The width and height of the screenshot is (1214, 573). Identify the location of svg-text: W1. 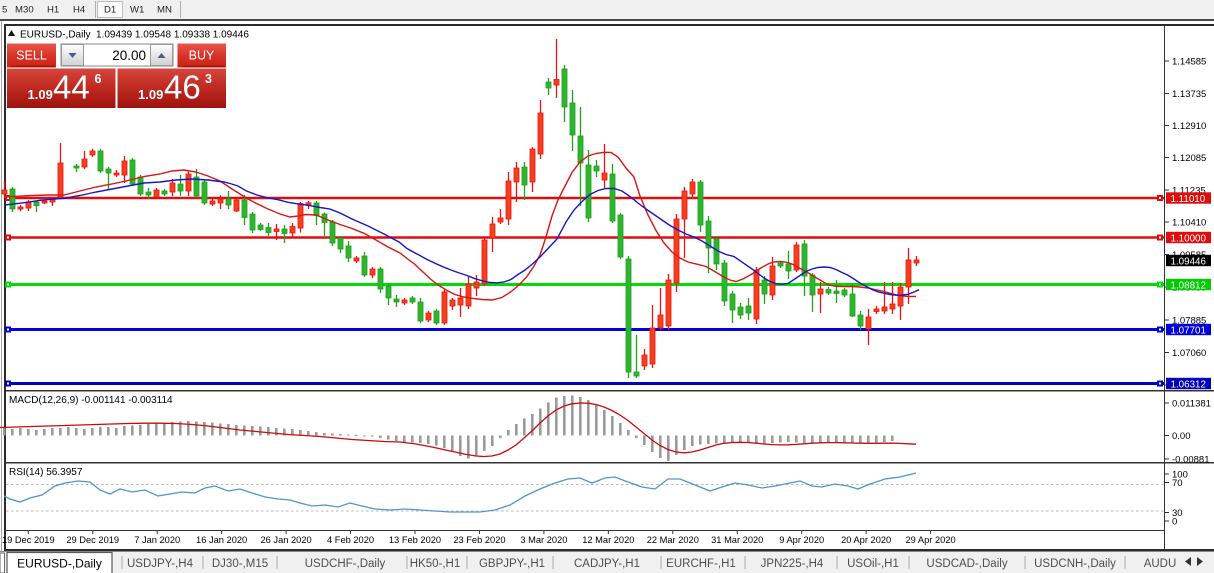
(137, 10).